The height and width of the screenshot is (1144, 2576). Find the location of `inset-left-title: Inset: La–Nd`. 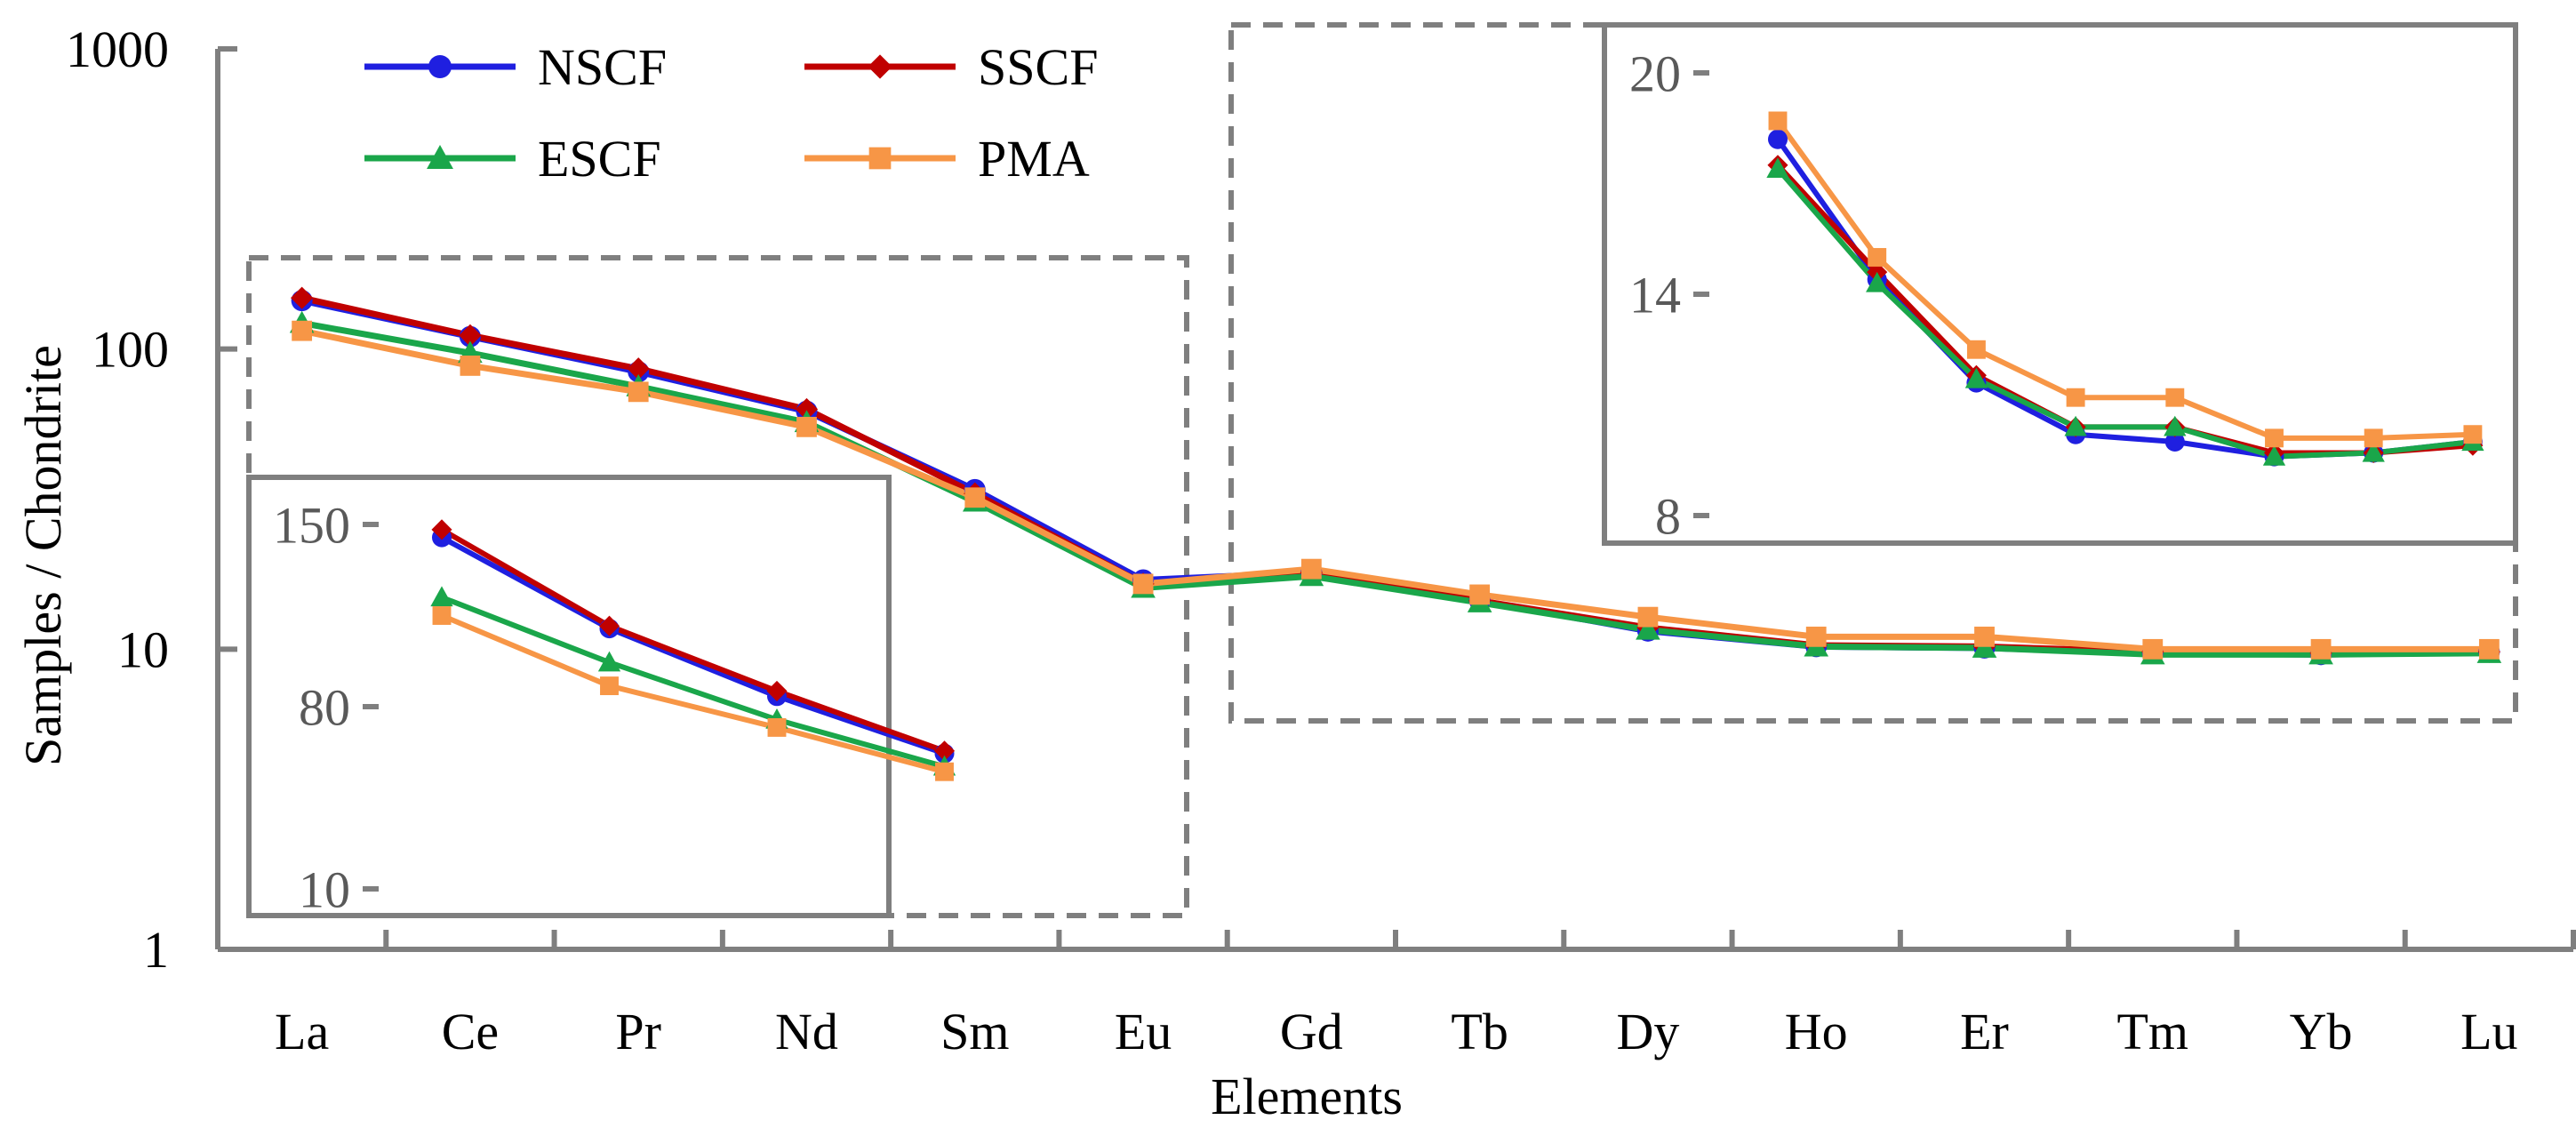

inset-left-title: Inset: La–Nd is located at coordinates (2, 0).